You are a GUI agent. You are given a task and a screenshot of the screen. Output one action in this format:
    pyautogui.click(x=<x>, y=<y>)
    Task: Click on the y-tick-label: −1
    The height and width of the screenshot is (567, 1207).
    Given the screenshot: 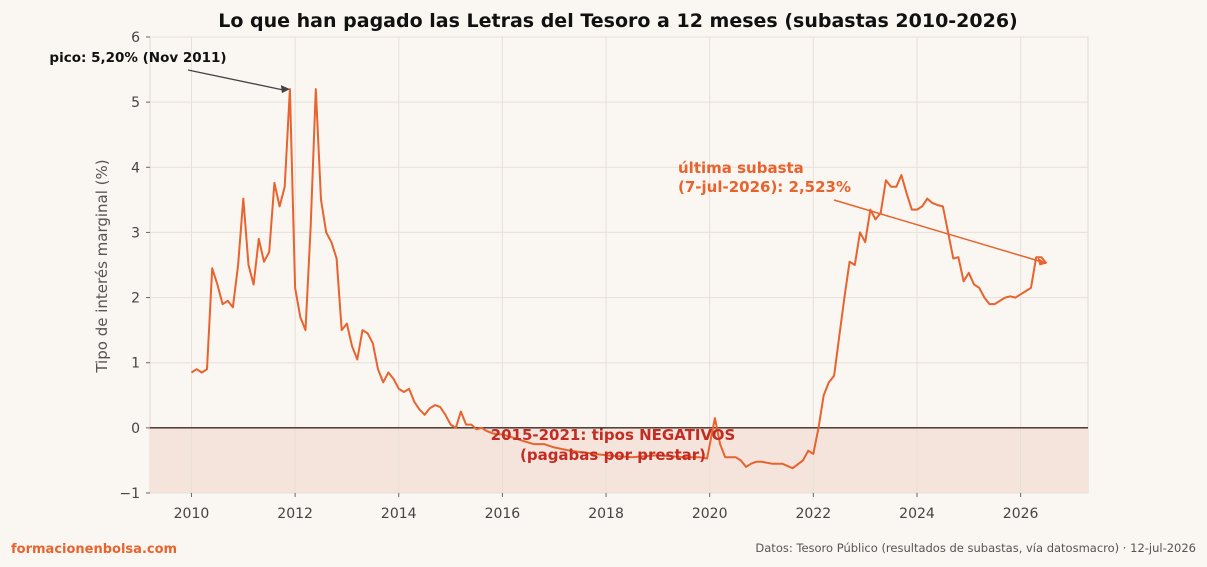 What is the action you would take?
    pyautogui.click(x=129, y=494)
    